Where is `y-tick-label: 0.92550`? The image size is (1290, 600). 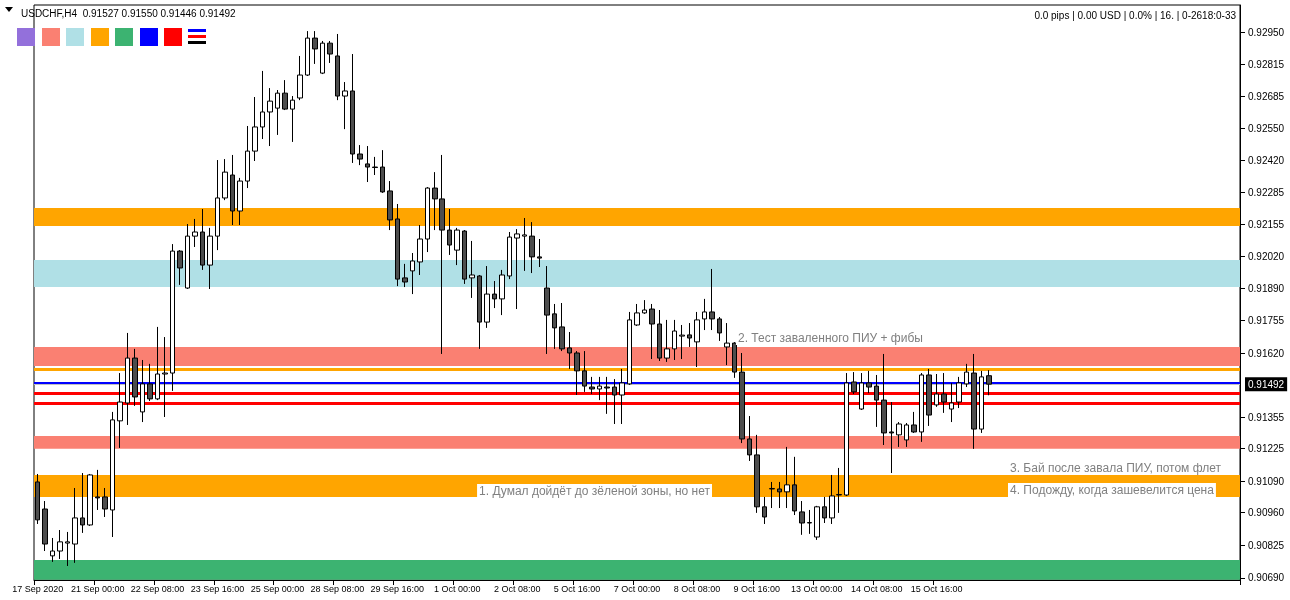 y-tick-label: 0.92550 is located at coordinates (1266, 129).